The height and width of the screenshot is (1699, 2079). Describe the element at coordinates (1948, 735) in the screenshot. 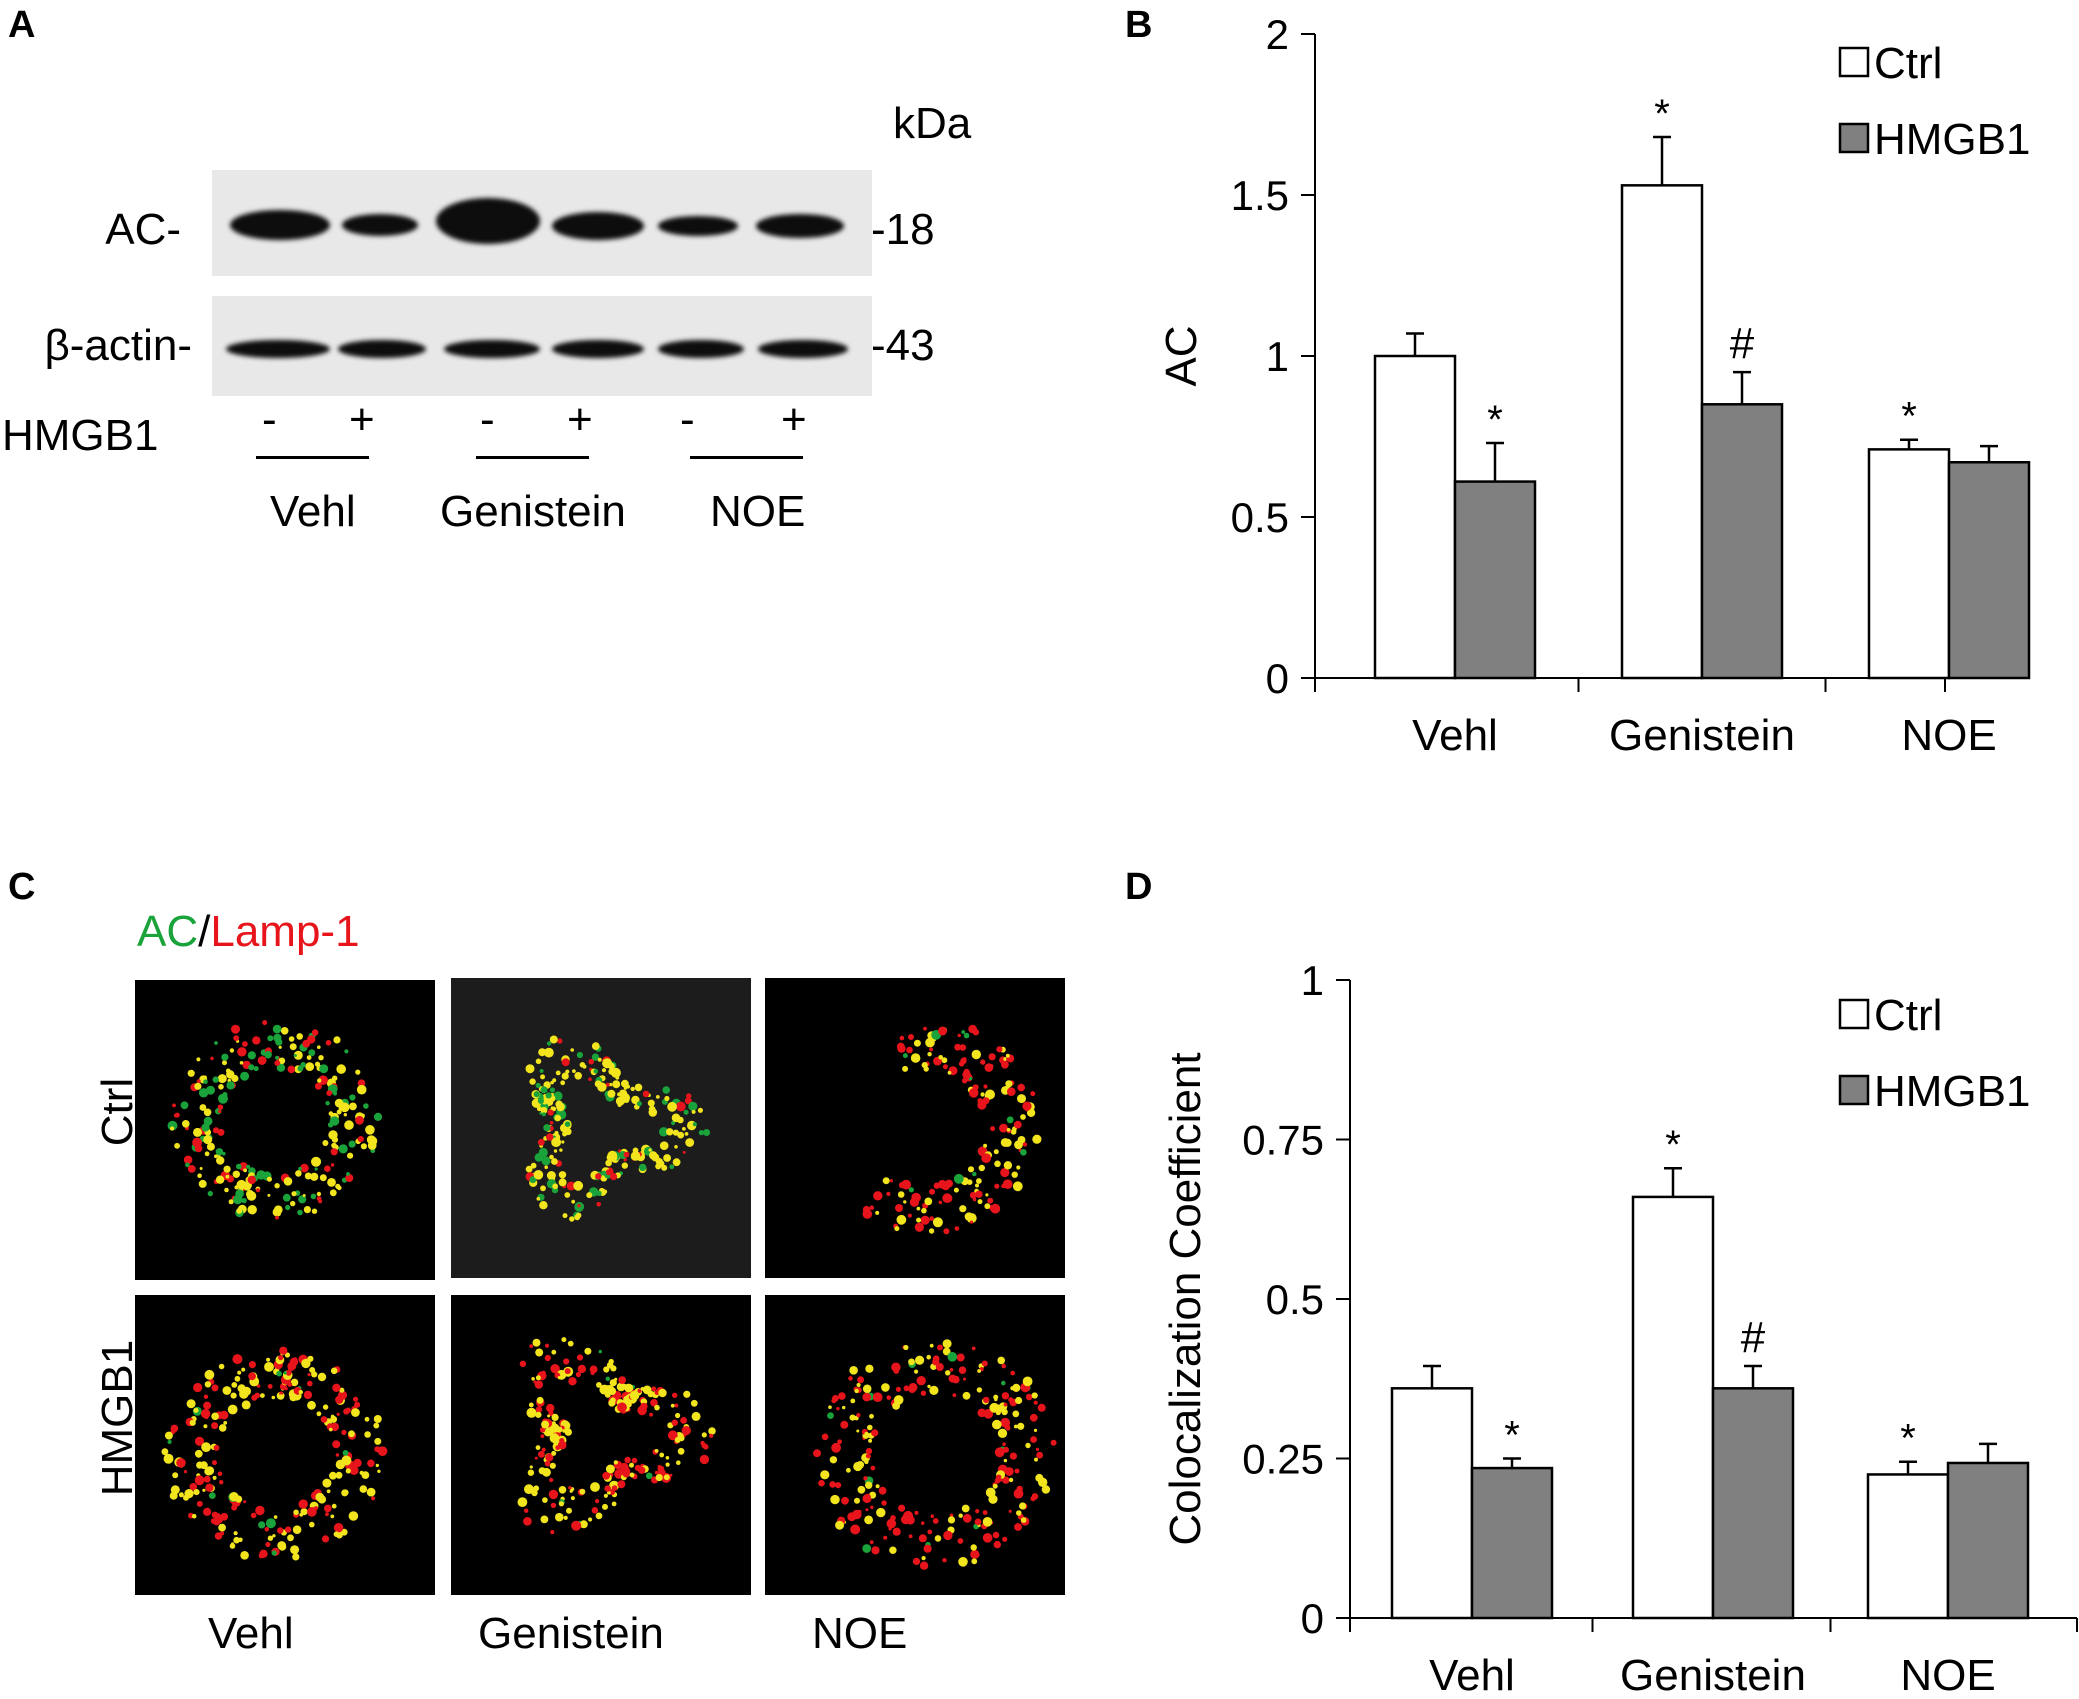

I see `chart-b-x-tick-label: NOE` at that location.